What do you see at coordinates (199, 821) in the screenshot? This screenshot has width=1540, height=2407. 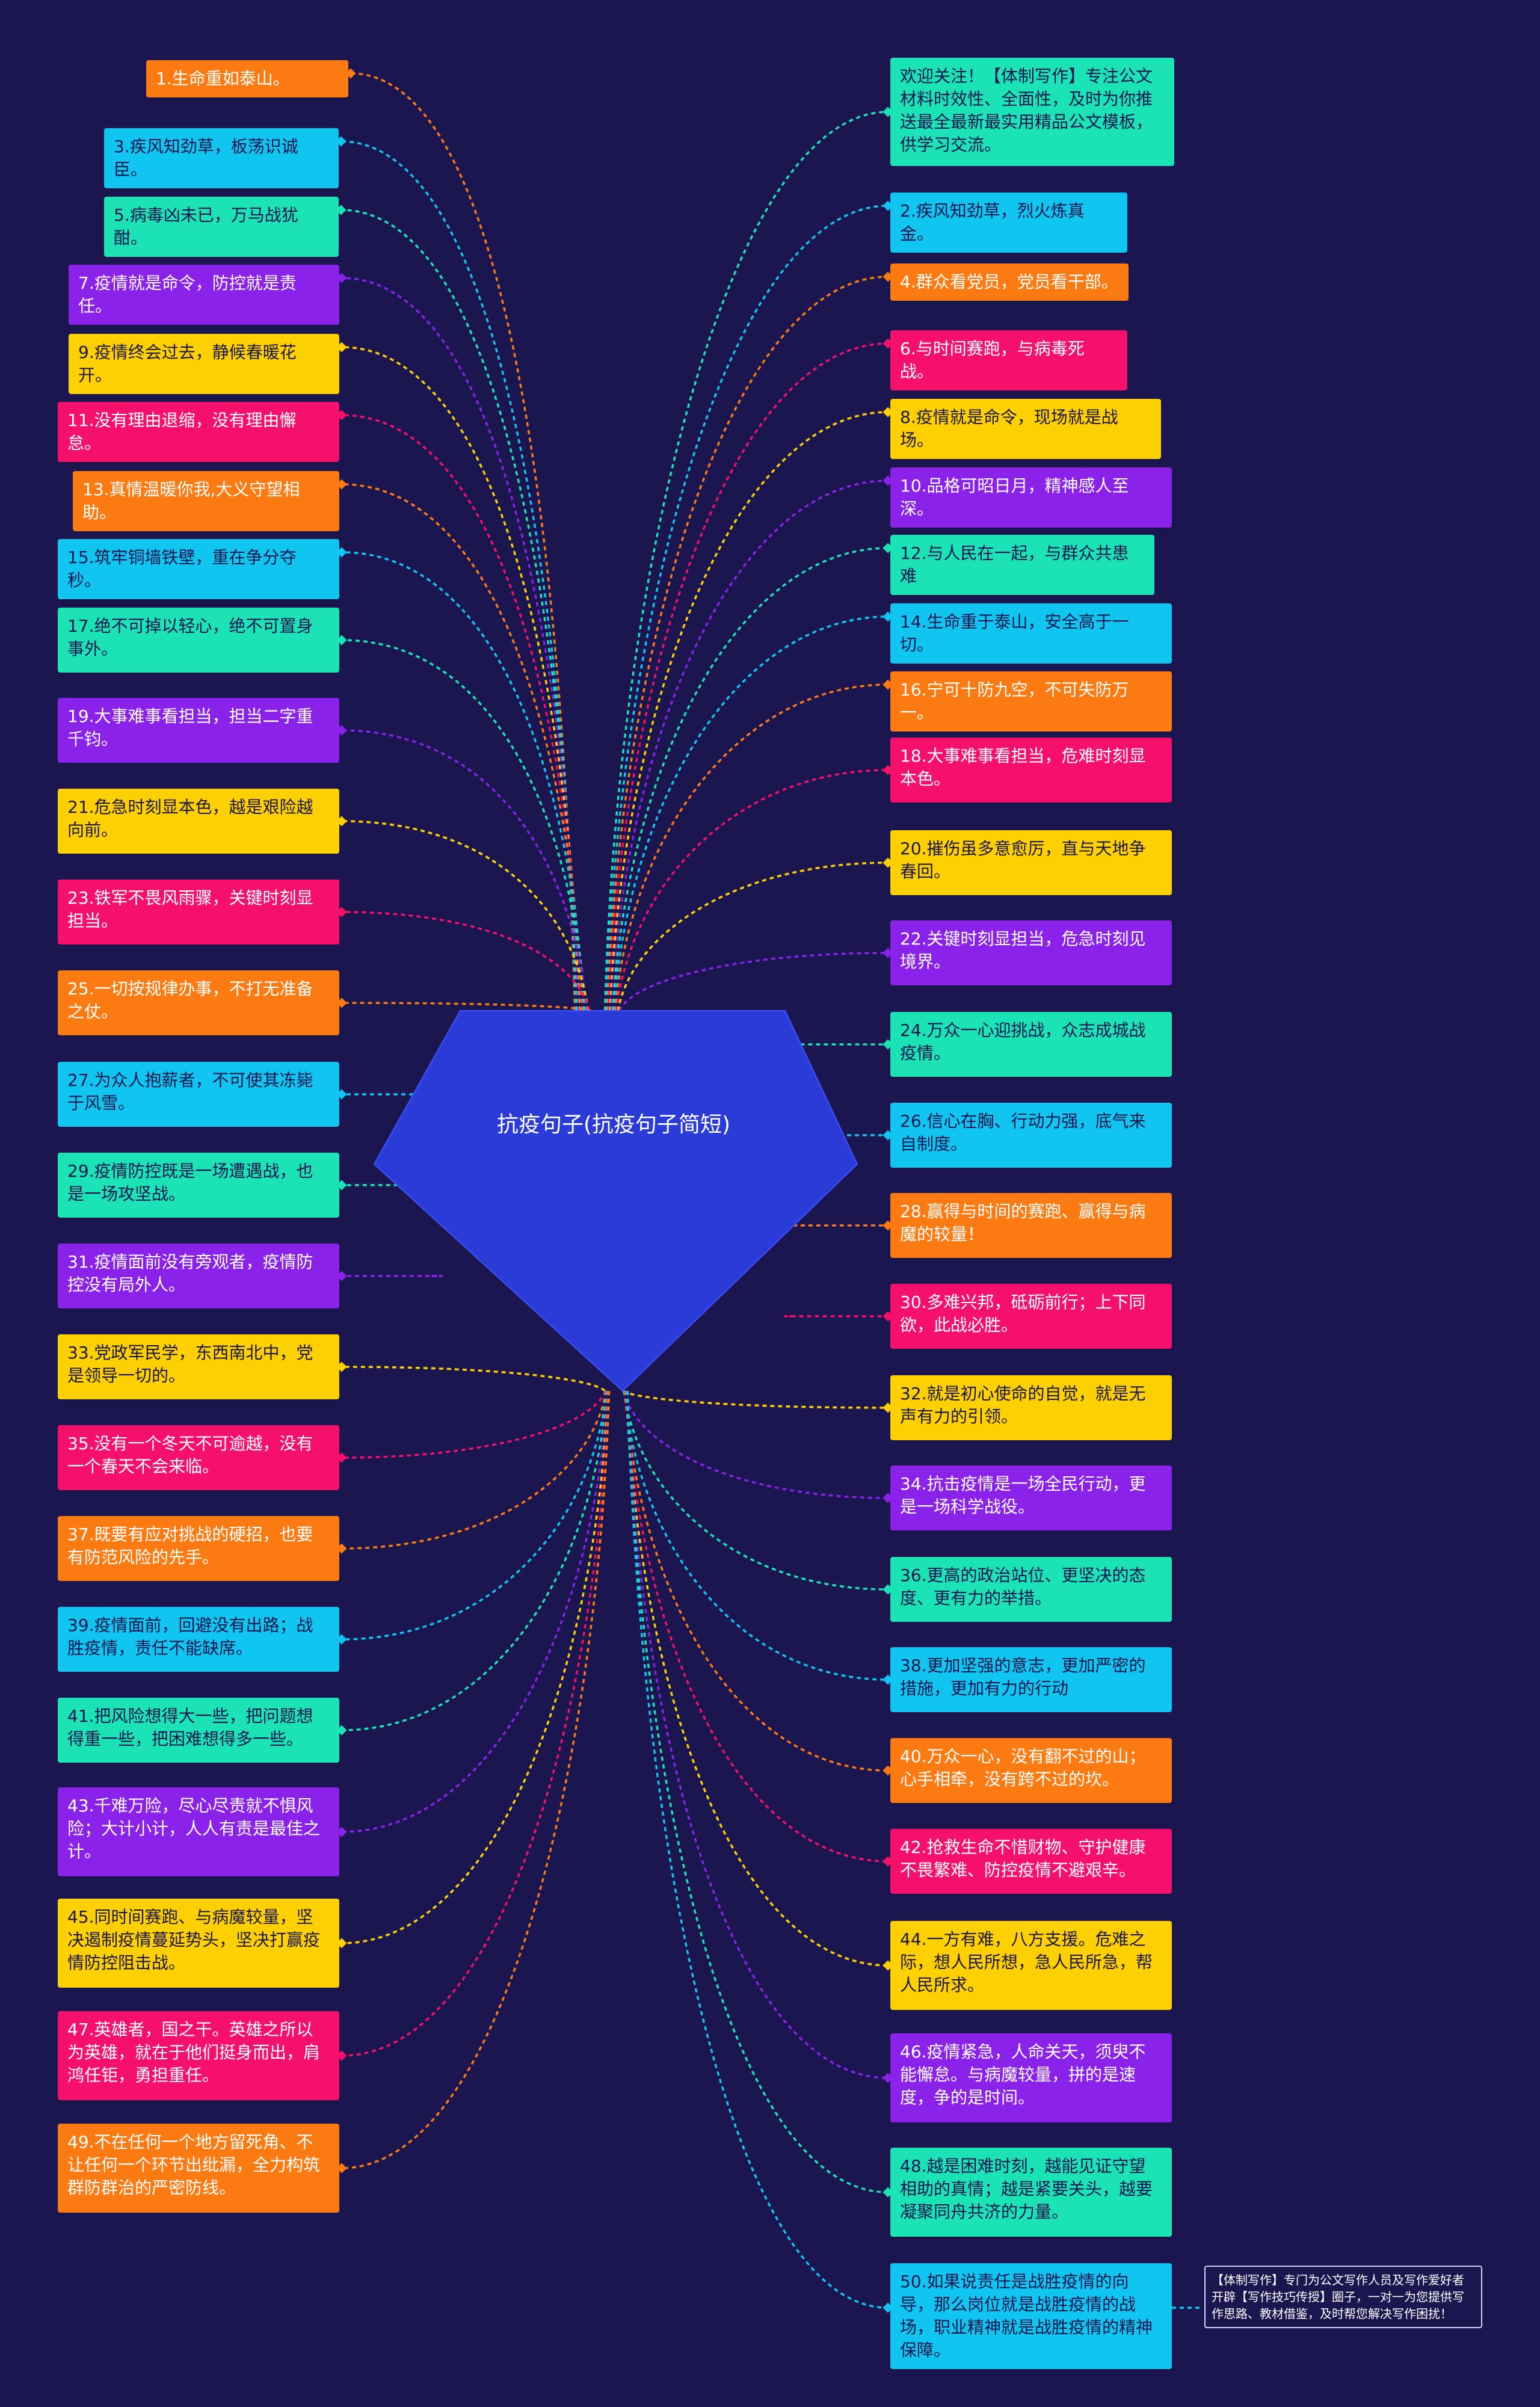 I see `left-topic-node: 21.危急时刻显本色，越是艰险越向前。` at bounding box center [199, 821].